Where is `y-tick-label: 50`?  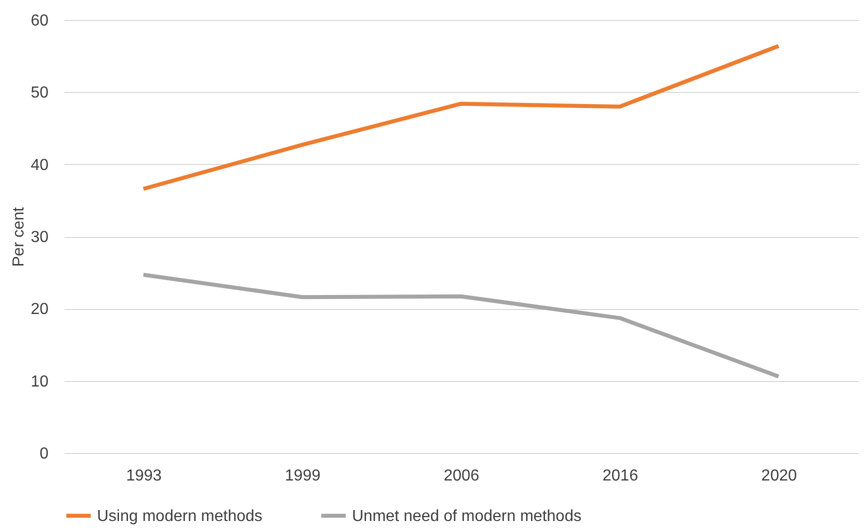 y-tick-label: 50 is located at coordinates (39, 93).